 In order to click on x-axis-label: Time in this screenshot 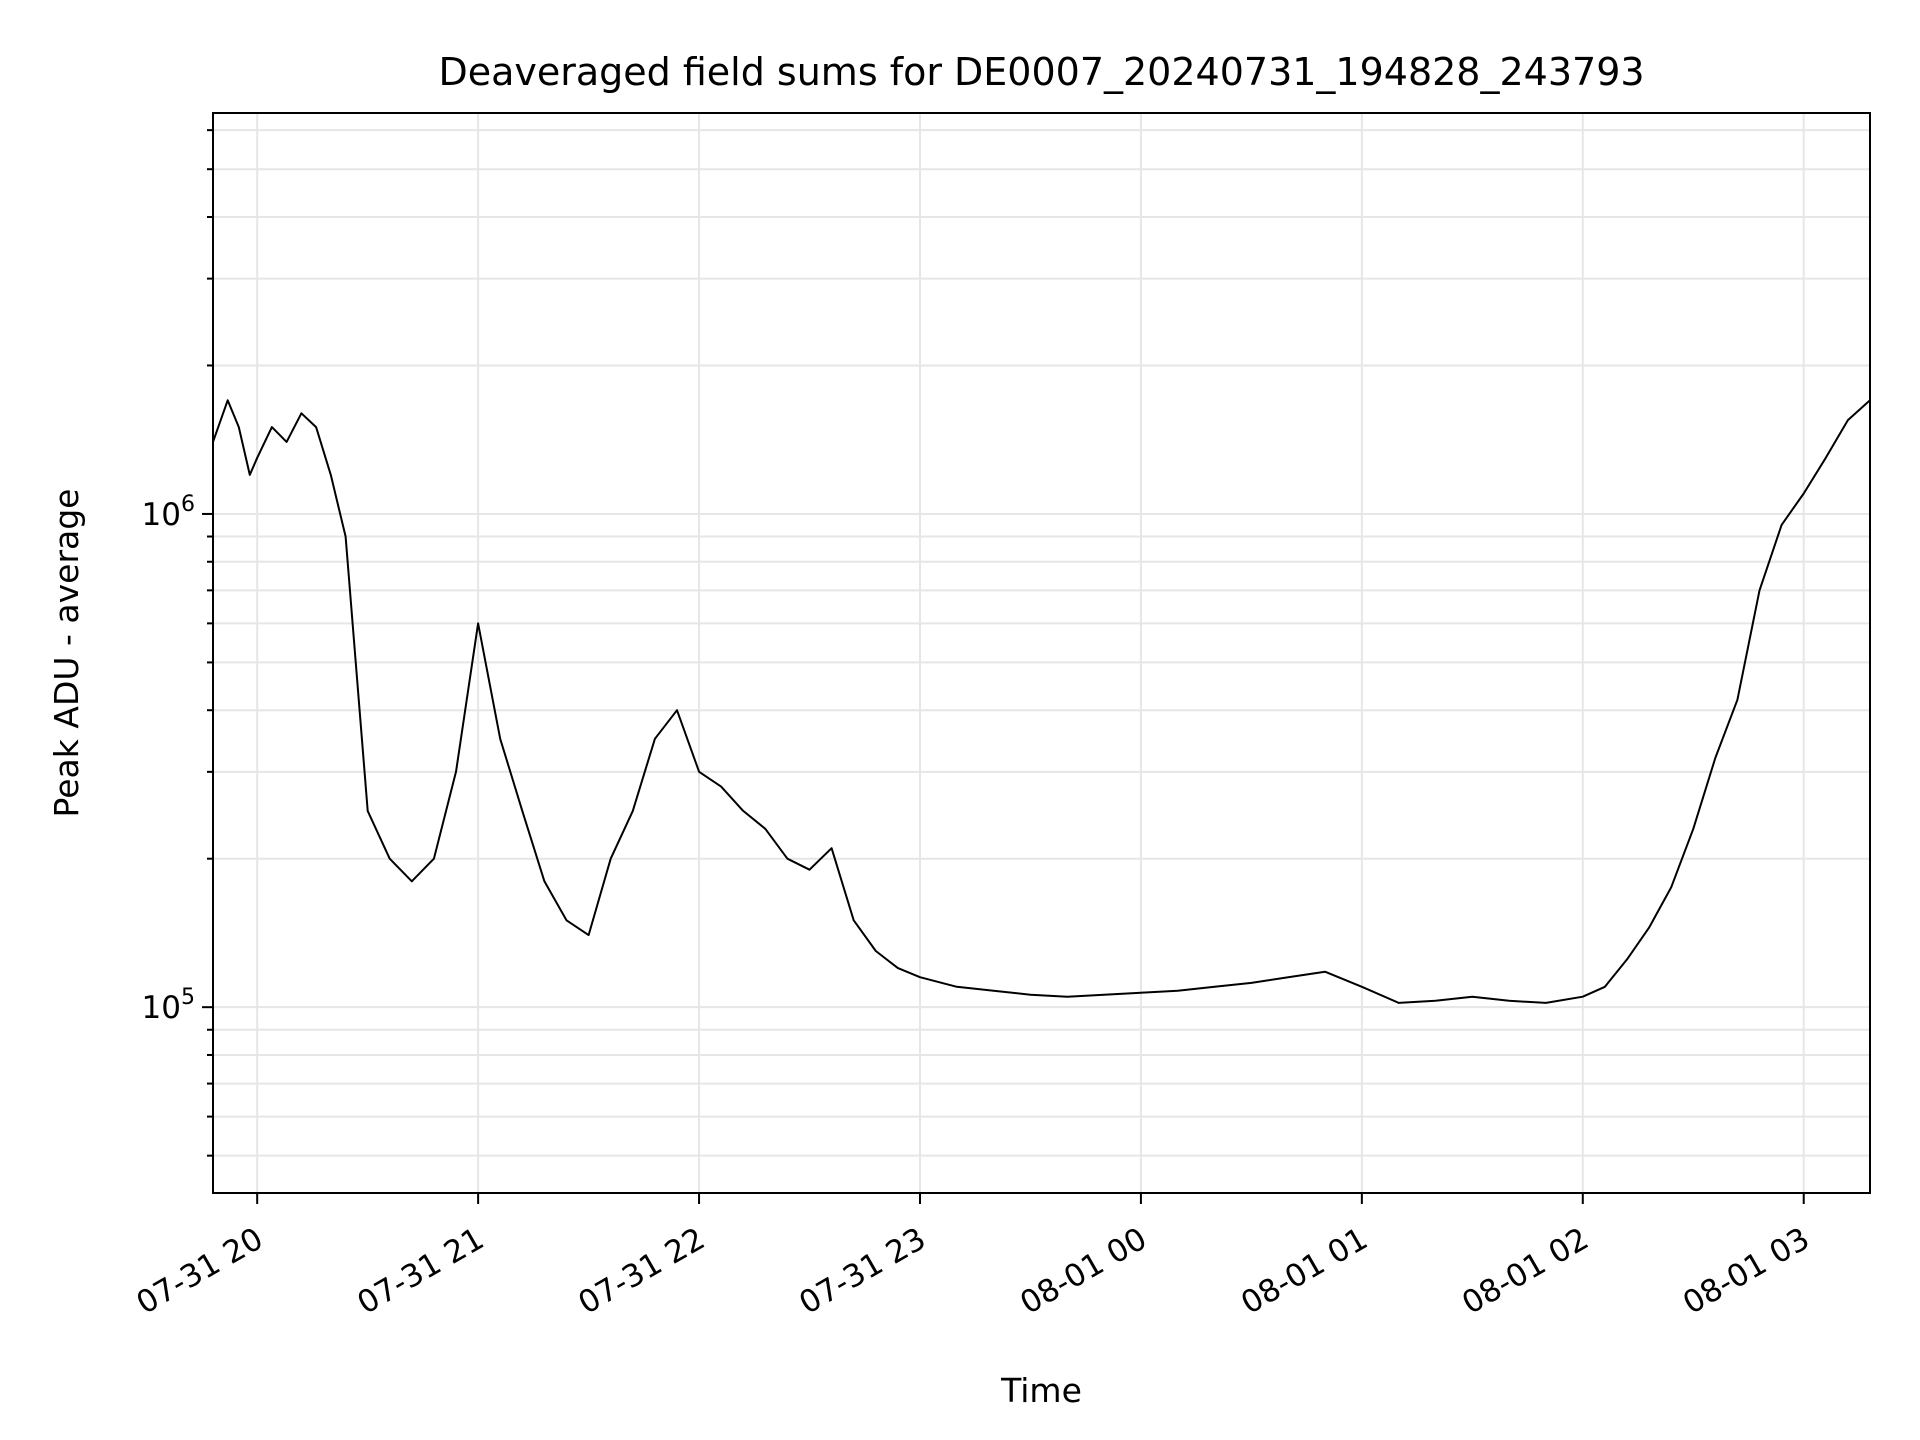, I will do `click(1041, 1390)`.